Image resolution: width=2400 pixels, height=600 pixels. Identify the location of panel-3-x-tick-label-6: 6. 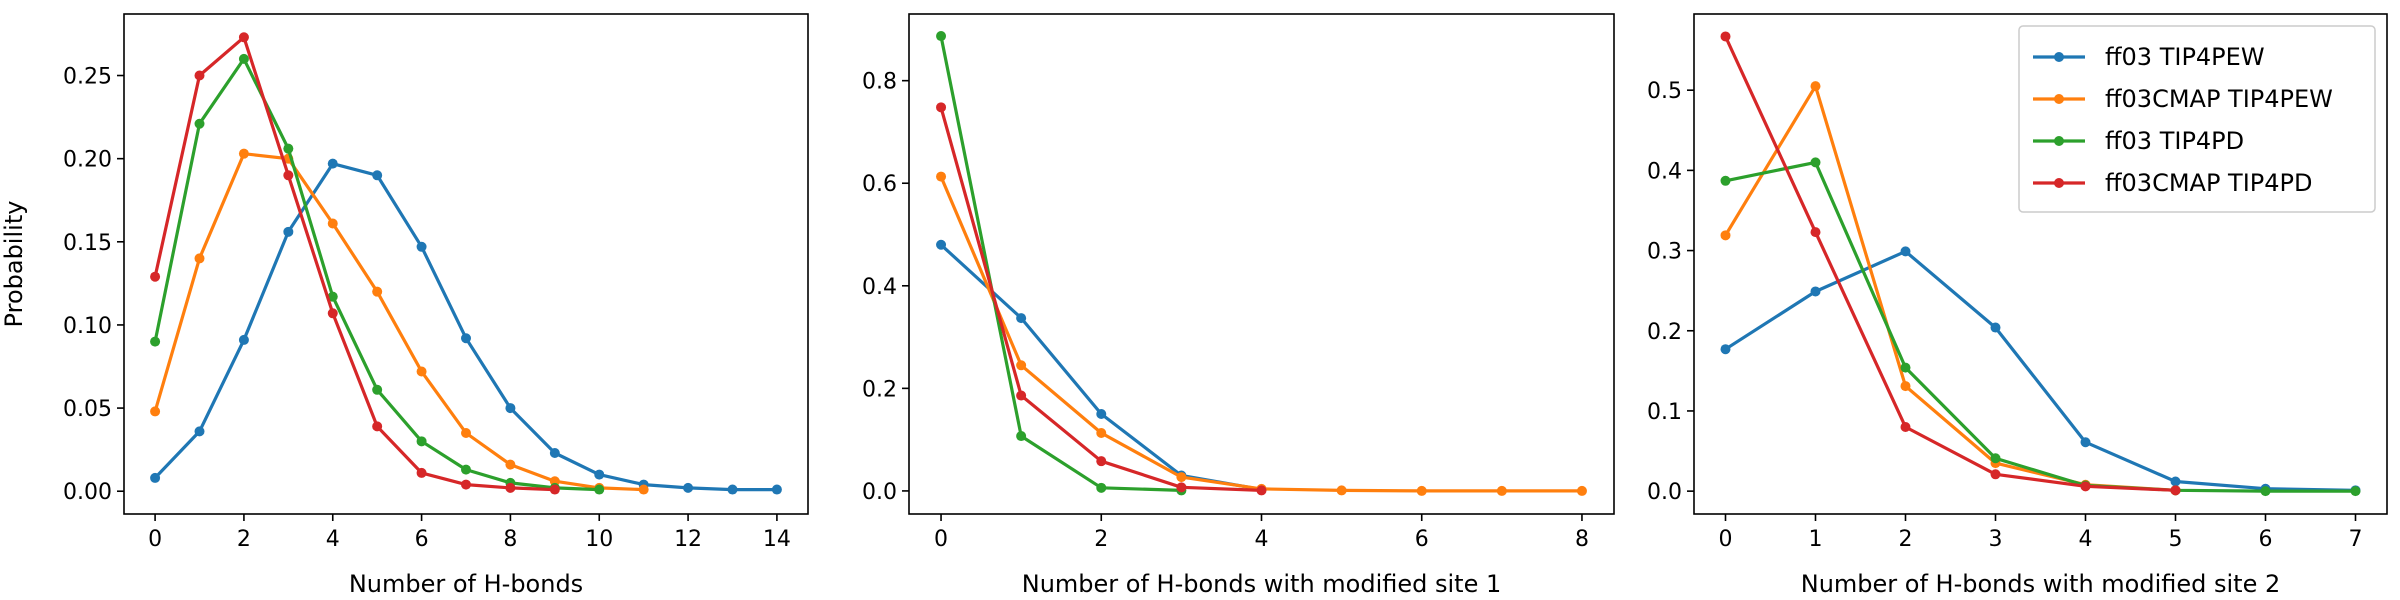
(2266, 539).